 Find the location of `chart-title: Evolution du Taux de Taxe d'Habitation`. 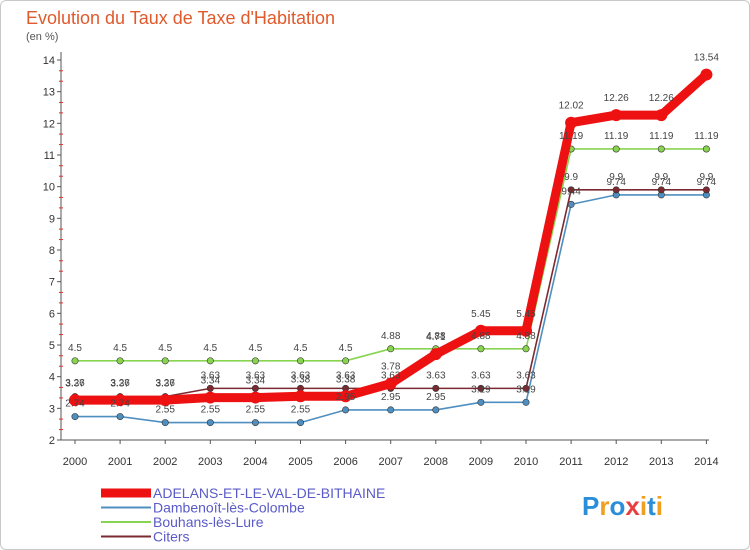

chart-title: Evolution du Taux de Taxe d'Habitation is located at coordinates (180, 18).